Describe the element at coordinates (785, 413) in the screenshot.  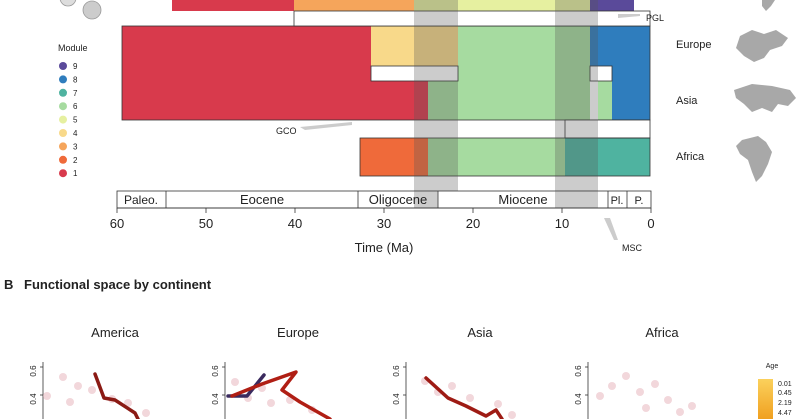
I see `age-legend-value: 4.47` at that location.